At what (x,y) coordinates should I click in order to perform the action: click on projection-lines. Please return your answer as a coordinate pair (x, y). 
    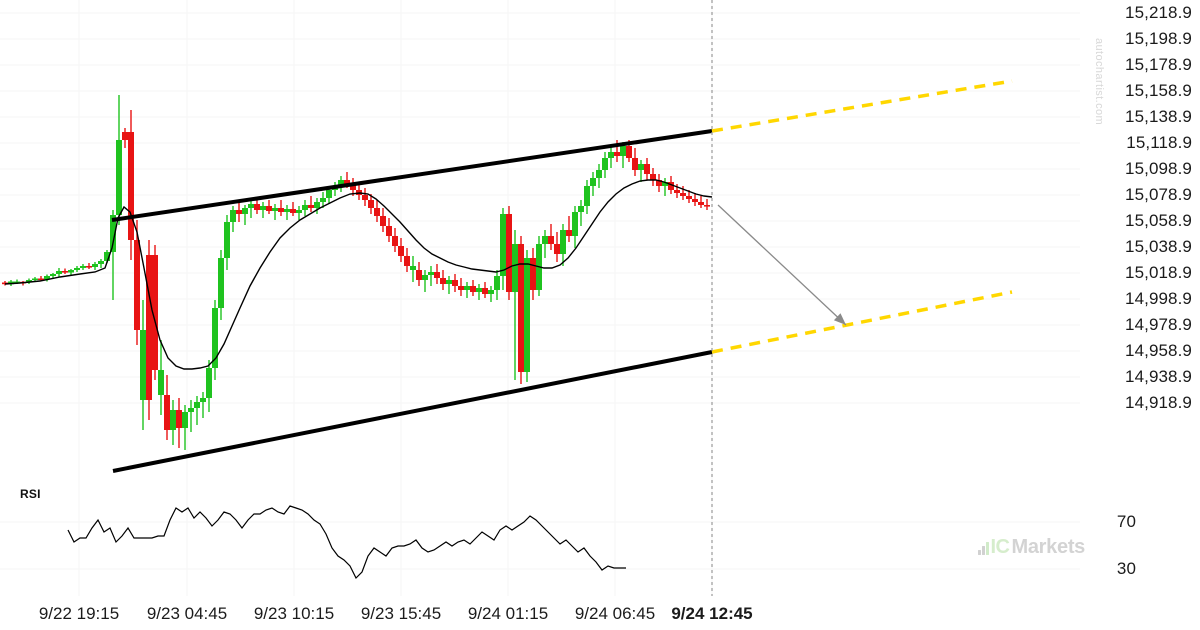
    Looking at the image, I should click on (862, 216).